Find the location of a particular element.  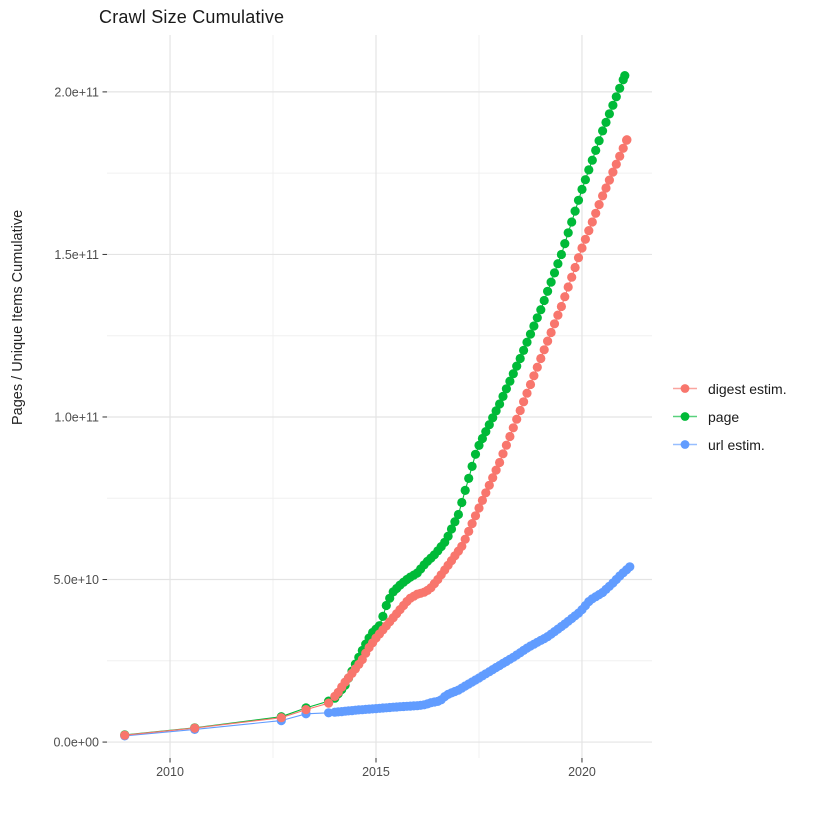

y-axis-title: Pages / Unique Items Cumulative is located at coordinates (18, 317).